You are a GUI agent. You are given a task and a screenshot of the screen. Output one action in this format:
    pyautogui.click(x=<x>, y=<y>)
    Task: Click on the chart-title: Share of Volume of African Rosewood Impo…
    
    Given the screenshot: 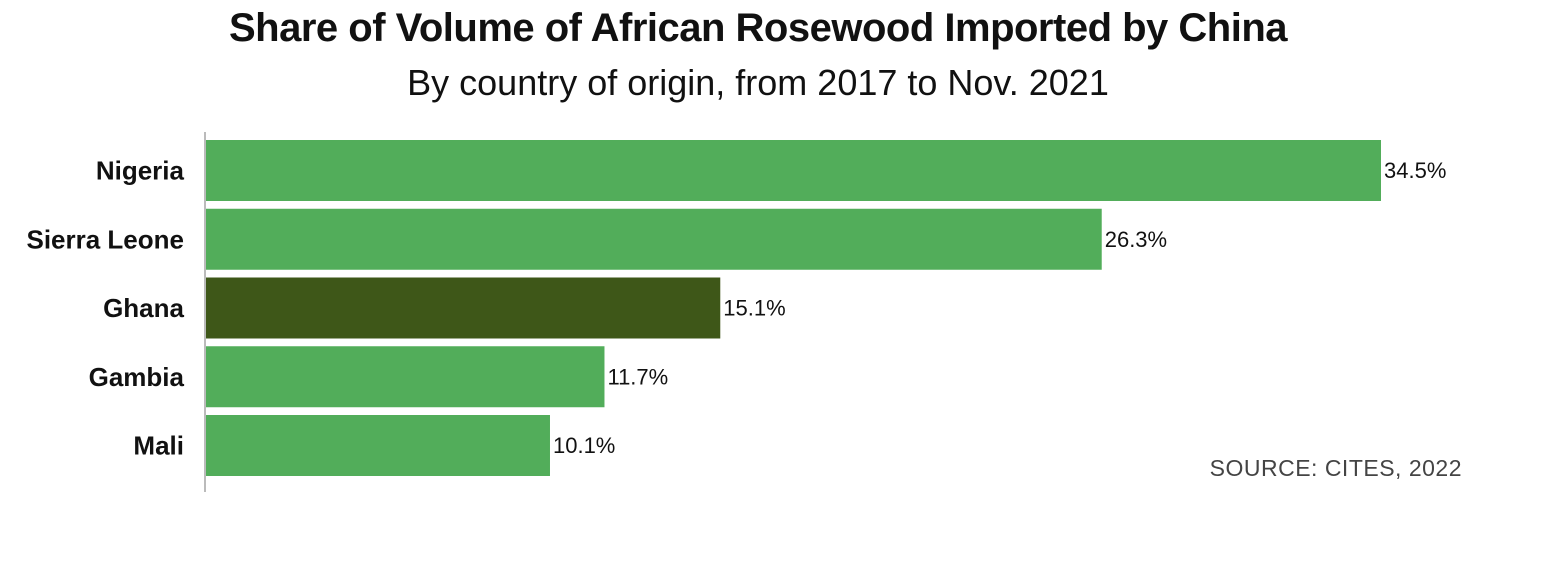 What is the action you would take?
    pyautogui.click(x=758, y=28)
    